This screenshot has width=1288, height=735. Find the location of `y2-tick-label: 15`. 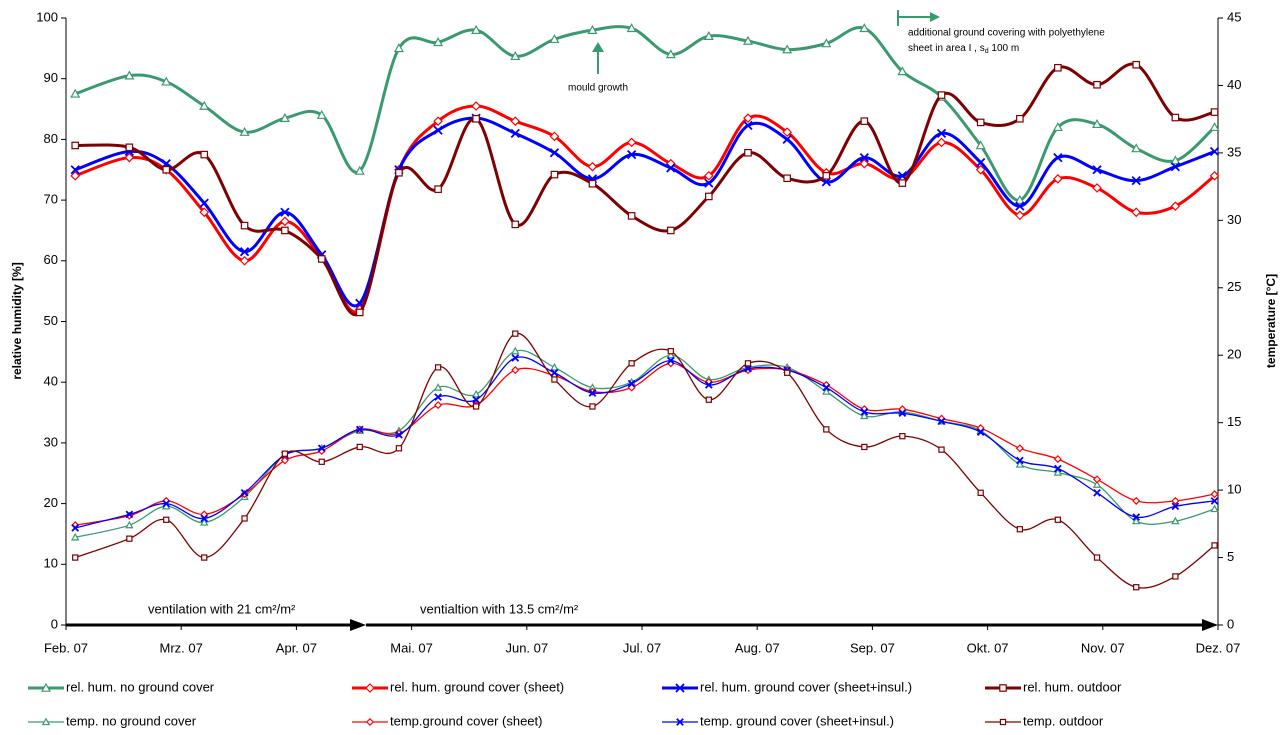

y2-tick-label: 15 is located at coordinates (1234, 421).